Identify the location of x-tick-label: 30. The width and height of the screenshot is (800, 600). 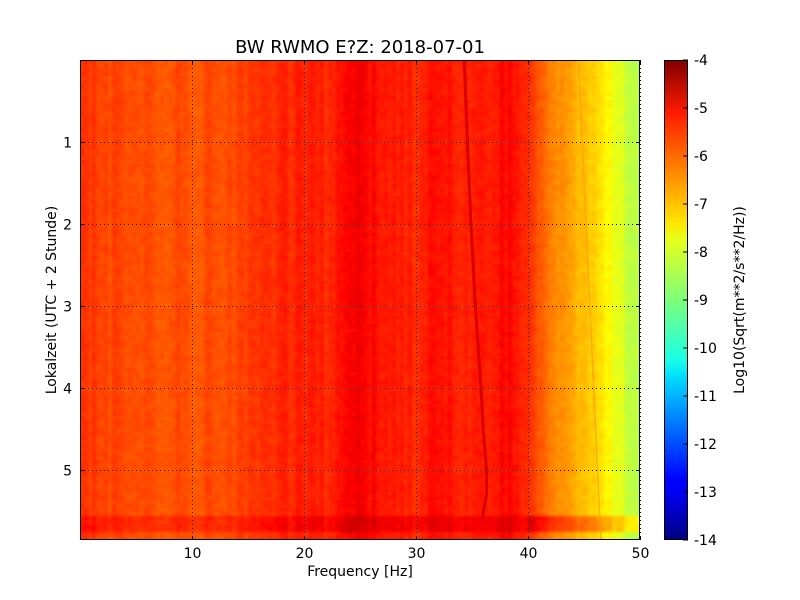
(417, 554).